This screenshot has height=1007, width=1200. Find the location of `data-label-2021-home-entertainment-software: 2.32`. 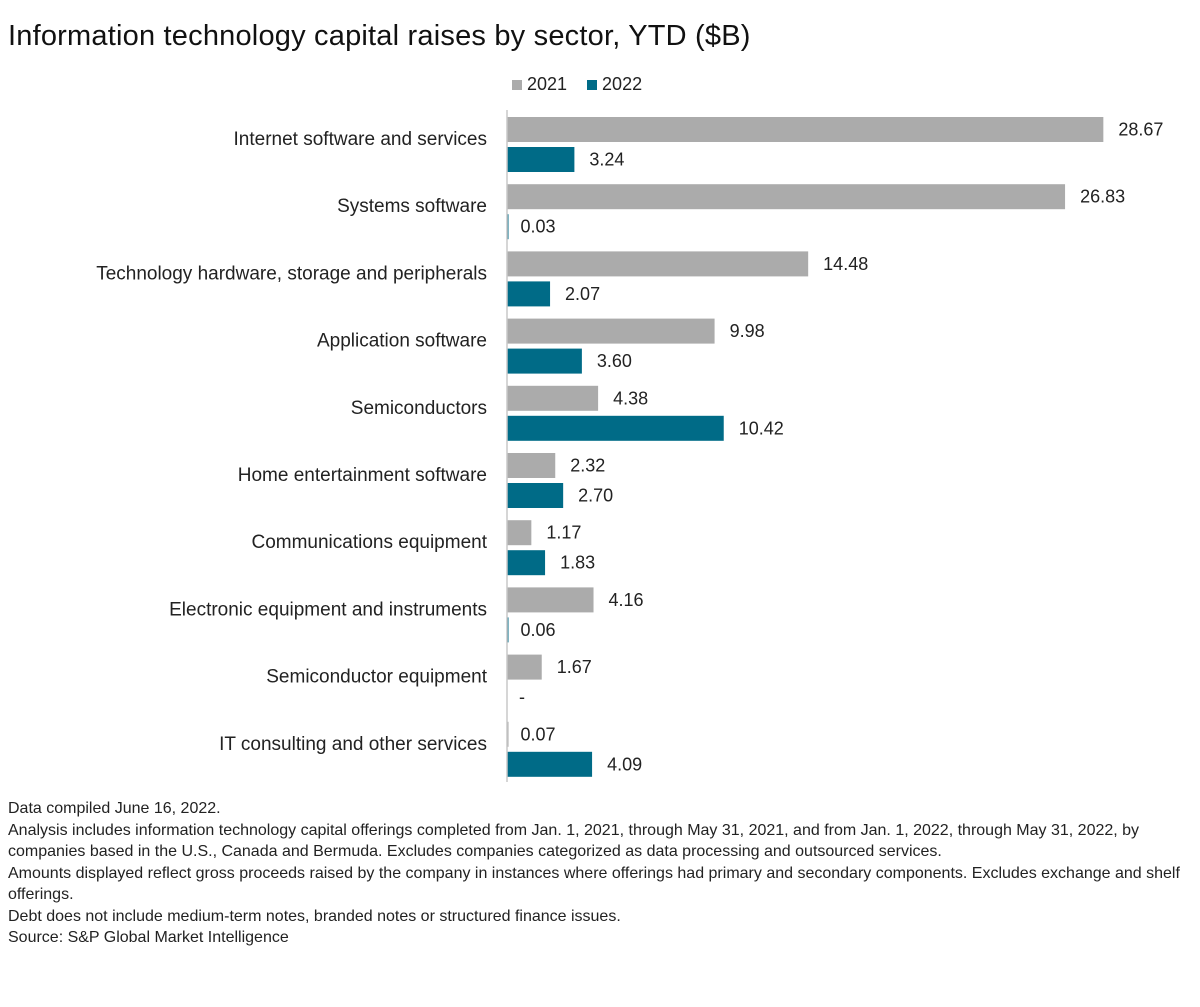

data-label-2021-home-entertainment-software: 2.32 is located at coordinates (587, 466).